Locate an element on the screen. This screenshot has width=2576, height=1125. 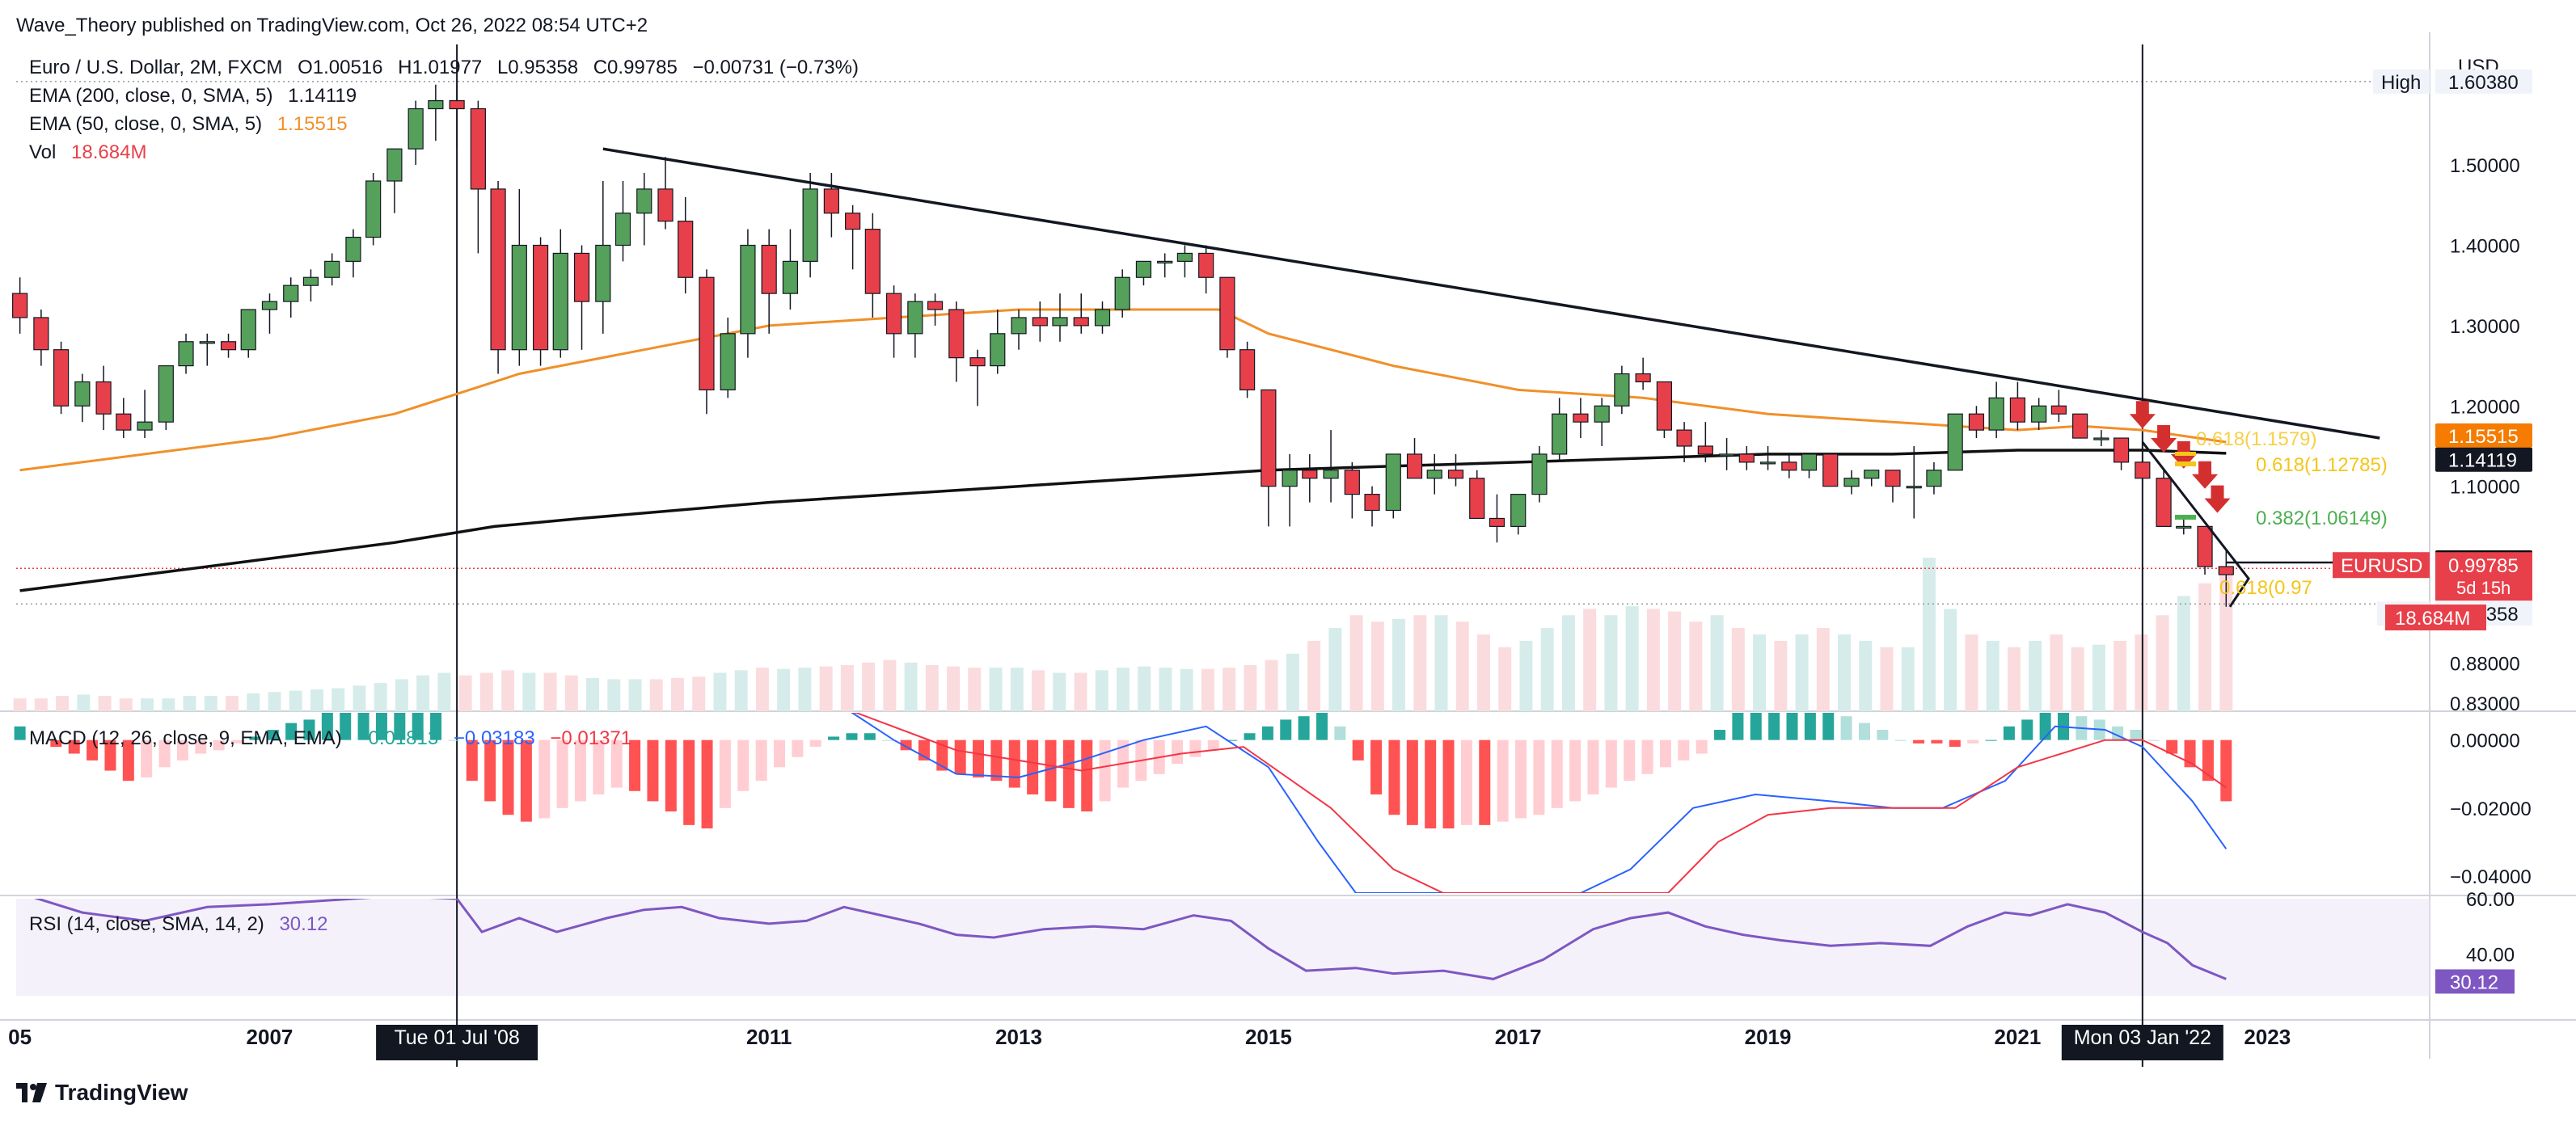
symbol-tag-bg is located at coordinates (2381, 565).